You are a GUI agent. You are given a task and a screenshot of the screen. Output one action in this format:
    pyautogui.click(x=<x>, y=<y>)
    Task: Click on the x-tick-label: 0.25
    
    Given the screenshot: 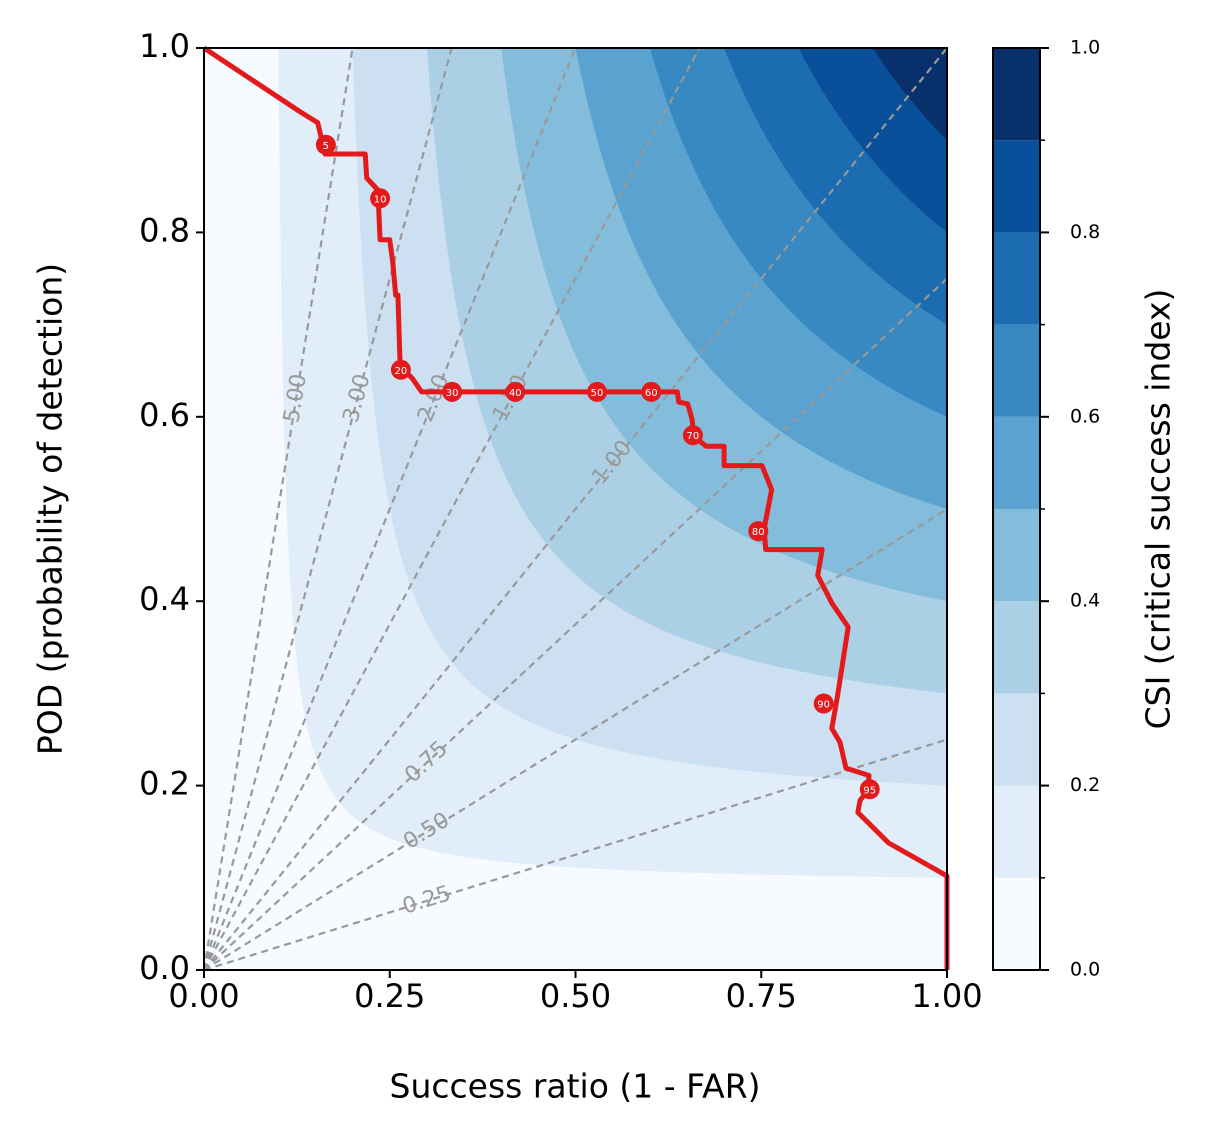 What is the action you would take?
    pyautogui.click(x=389, y=996)
    